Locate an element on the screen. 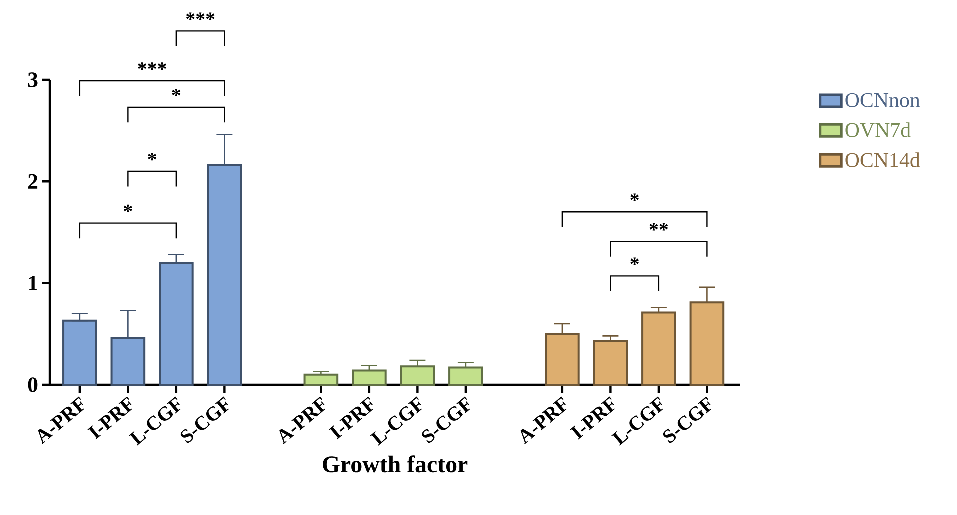  y-tick-label: 3 is located at coordinates (33, 80).